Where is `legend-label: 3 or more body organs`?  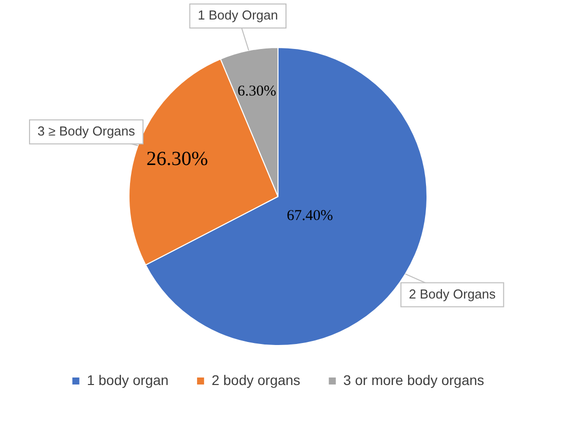 legend-label: 3 or more body organs is located at coordinates (413, 380).